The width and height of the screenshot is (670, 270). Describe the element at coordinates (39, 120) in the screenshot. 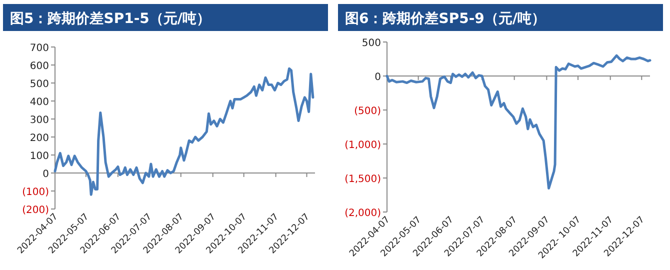

I see `y-tick-label: 300` at that location.